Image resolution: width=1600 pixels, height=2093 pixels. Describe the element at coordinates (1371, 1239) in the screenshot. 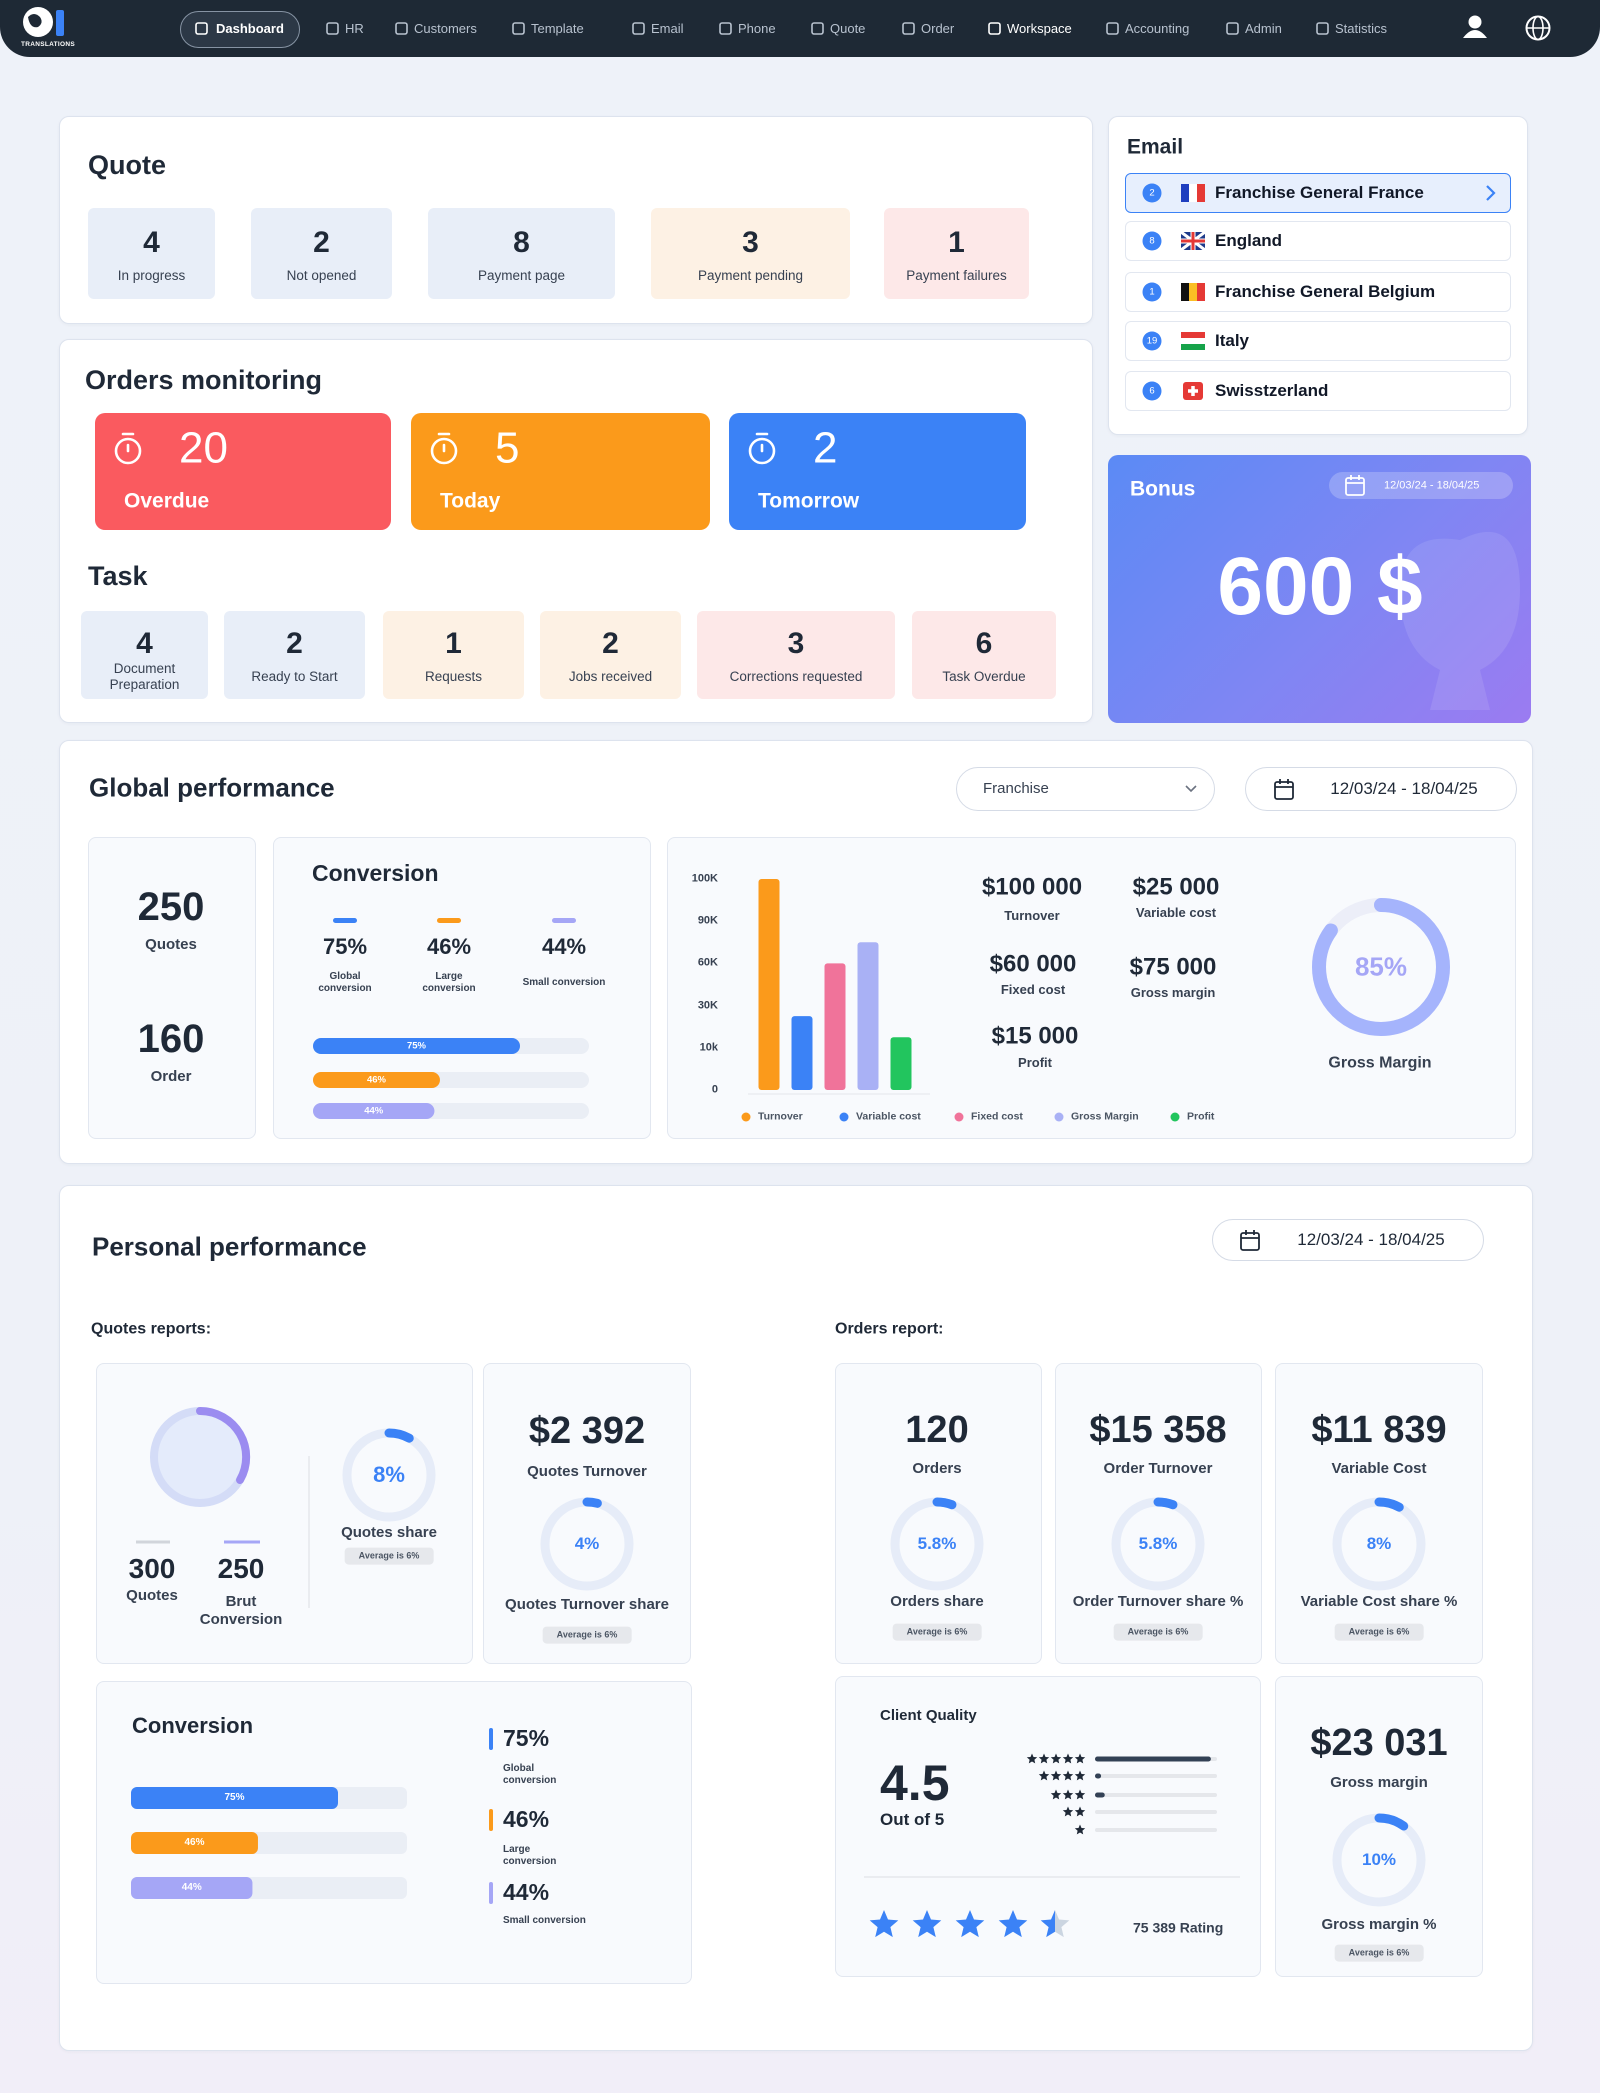

I see `date-range: 12/03/24 - 18/04/25` at that location.